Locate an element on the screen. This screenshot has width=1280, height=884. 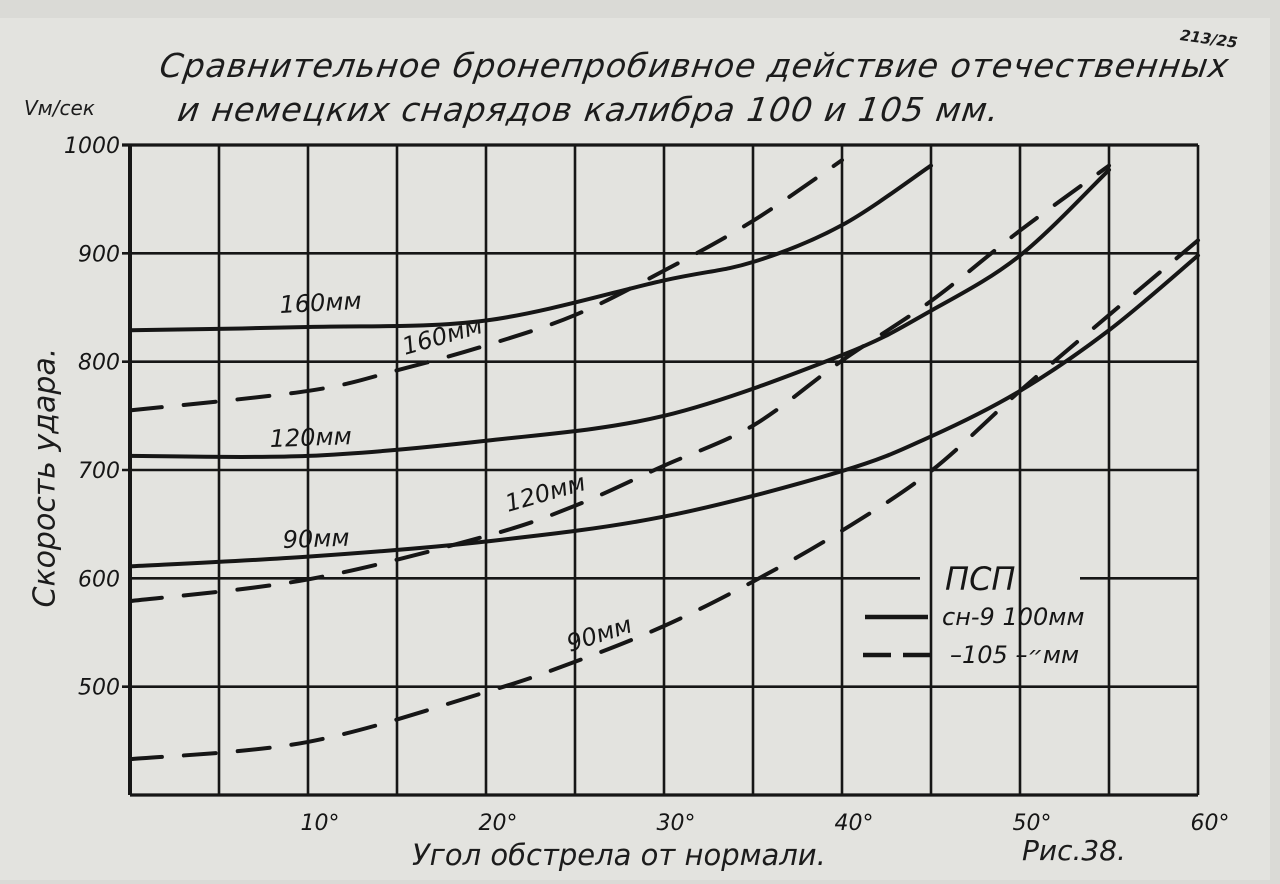
y-unit-label: Vм/сек is located at coordinates (59, 108).